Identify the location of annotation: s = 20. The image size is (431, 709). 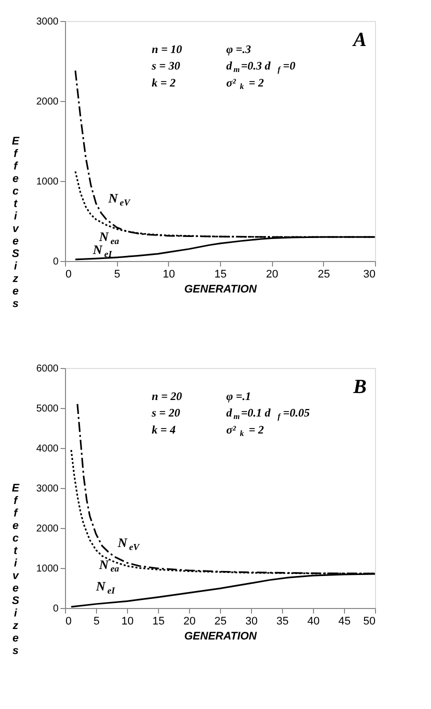
(165, 414).